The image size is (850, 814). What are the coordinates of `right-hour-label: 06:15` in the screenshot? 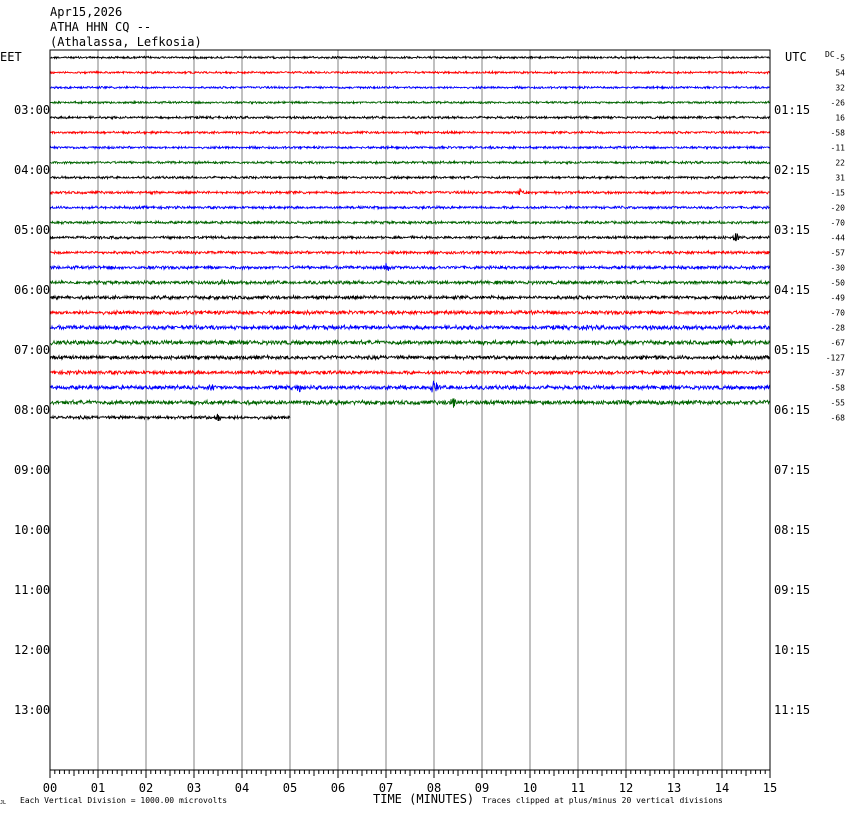 It's located at (792, 410).